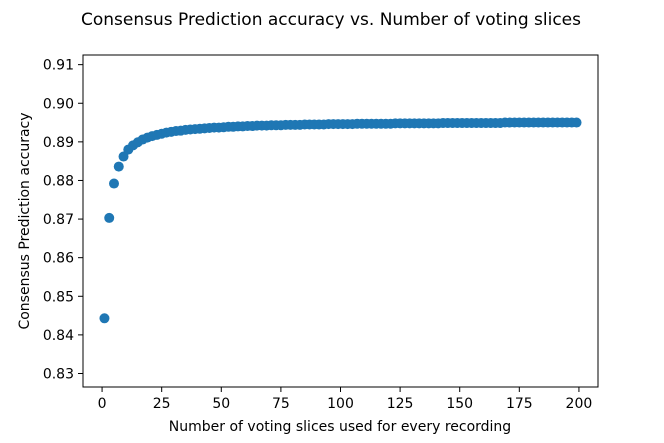  I want to click on x-tick-label: 50, so click(221, 404).